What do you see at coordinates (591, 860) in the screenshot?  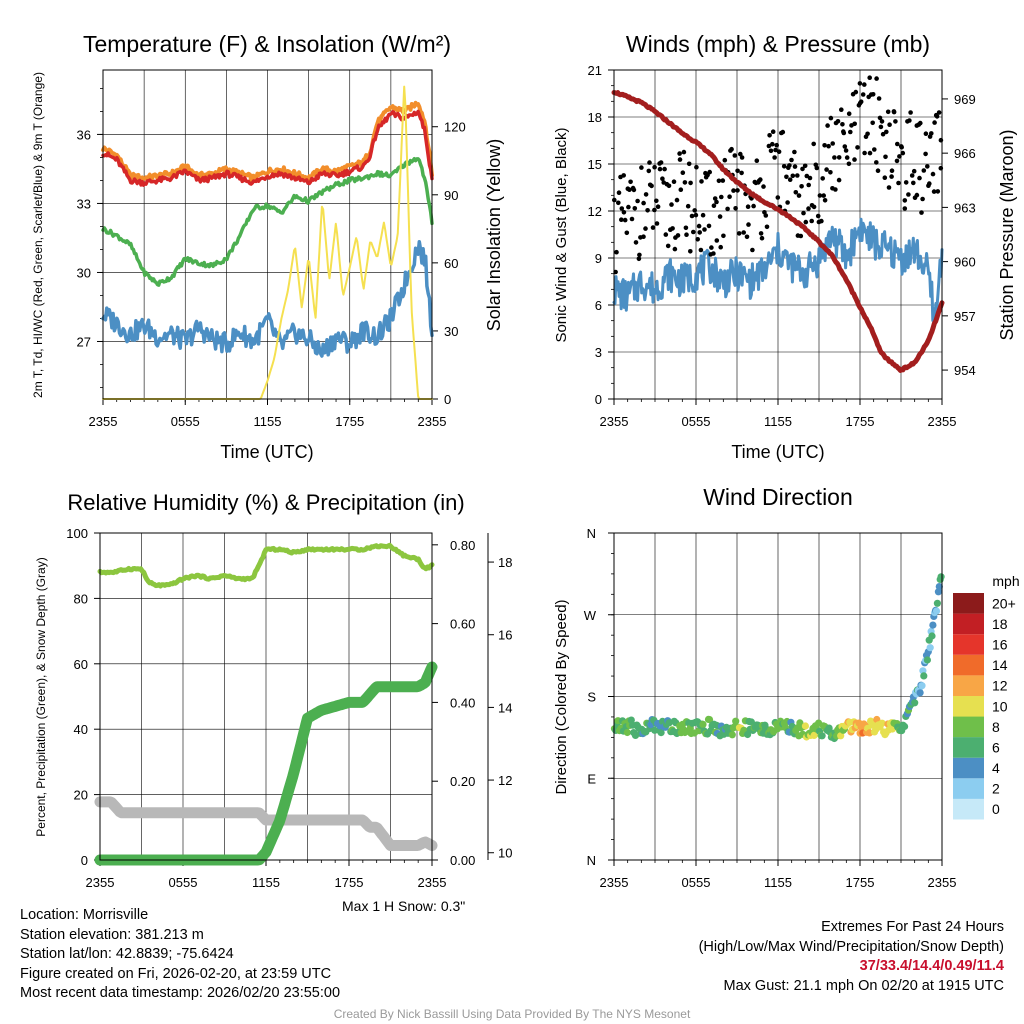 I see `y-tick-label-dir: N` at bounding box center [591, 860].